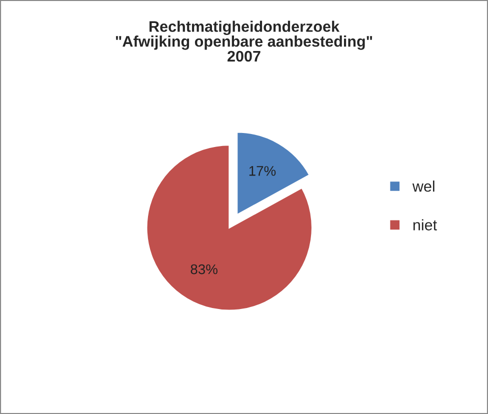  I want to click on data-label: 83%, so click(204, 269).